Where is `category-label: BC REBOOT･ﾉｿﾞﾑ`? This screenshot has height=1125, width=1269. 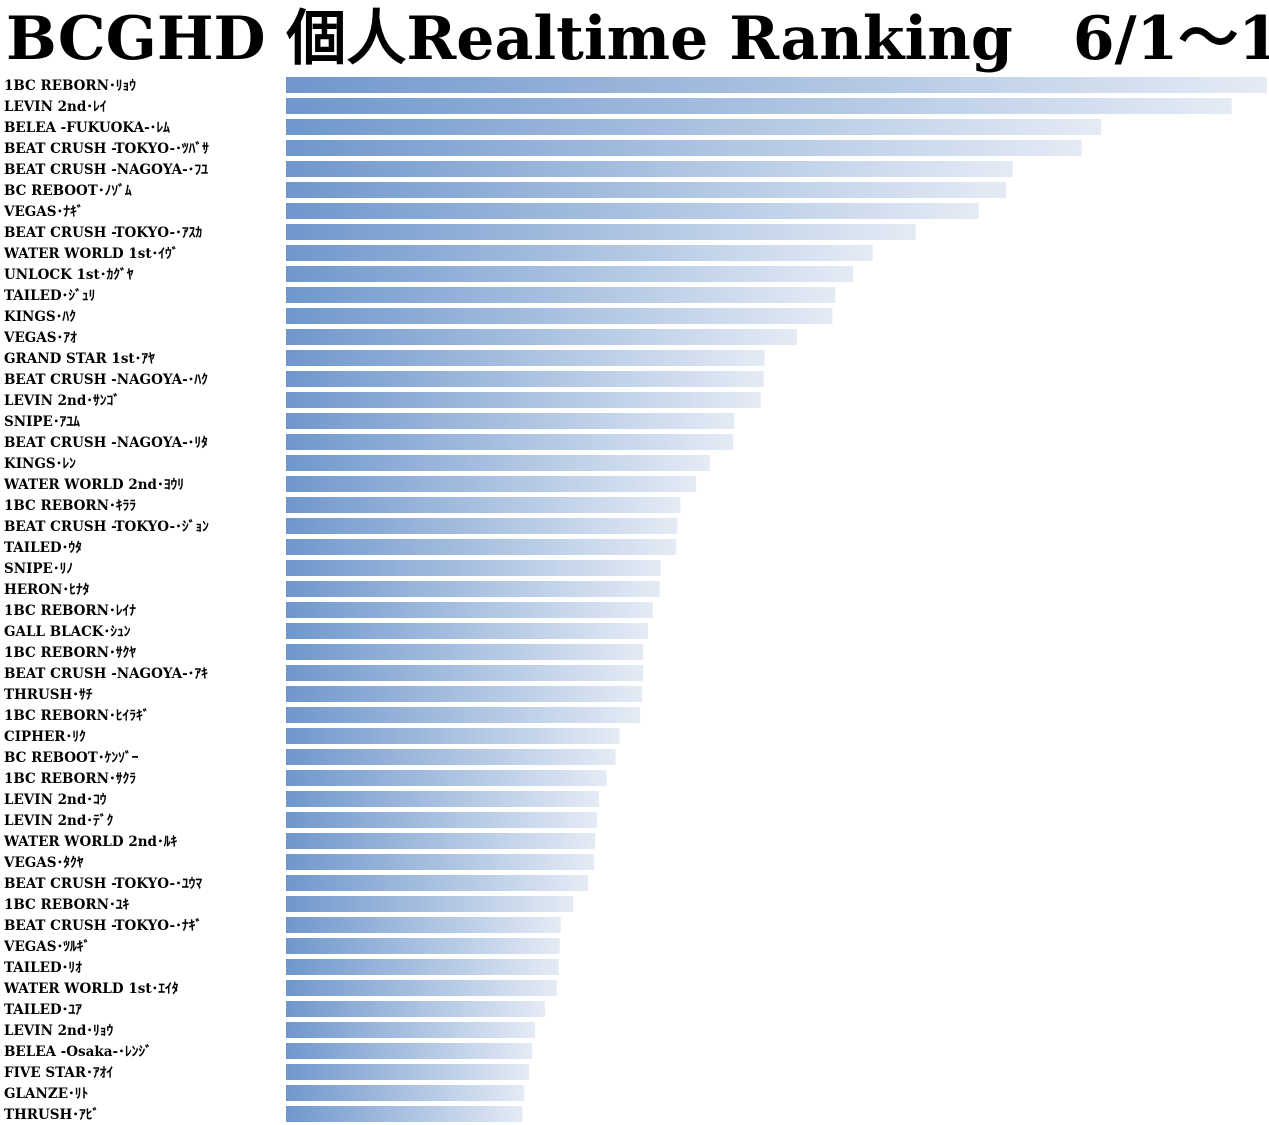 category-label: BC REBOOT･ﾉｿﾞﾑ is located at coordinates (68, 190).